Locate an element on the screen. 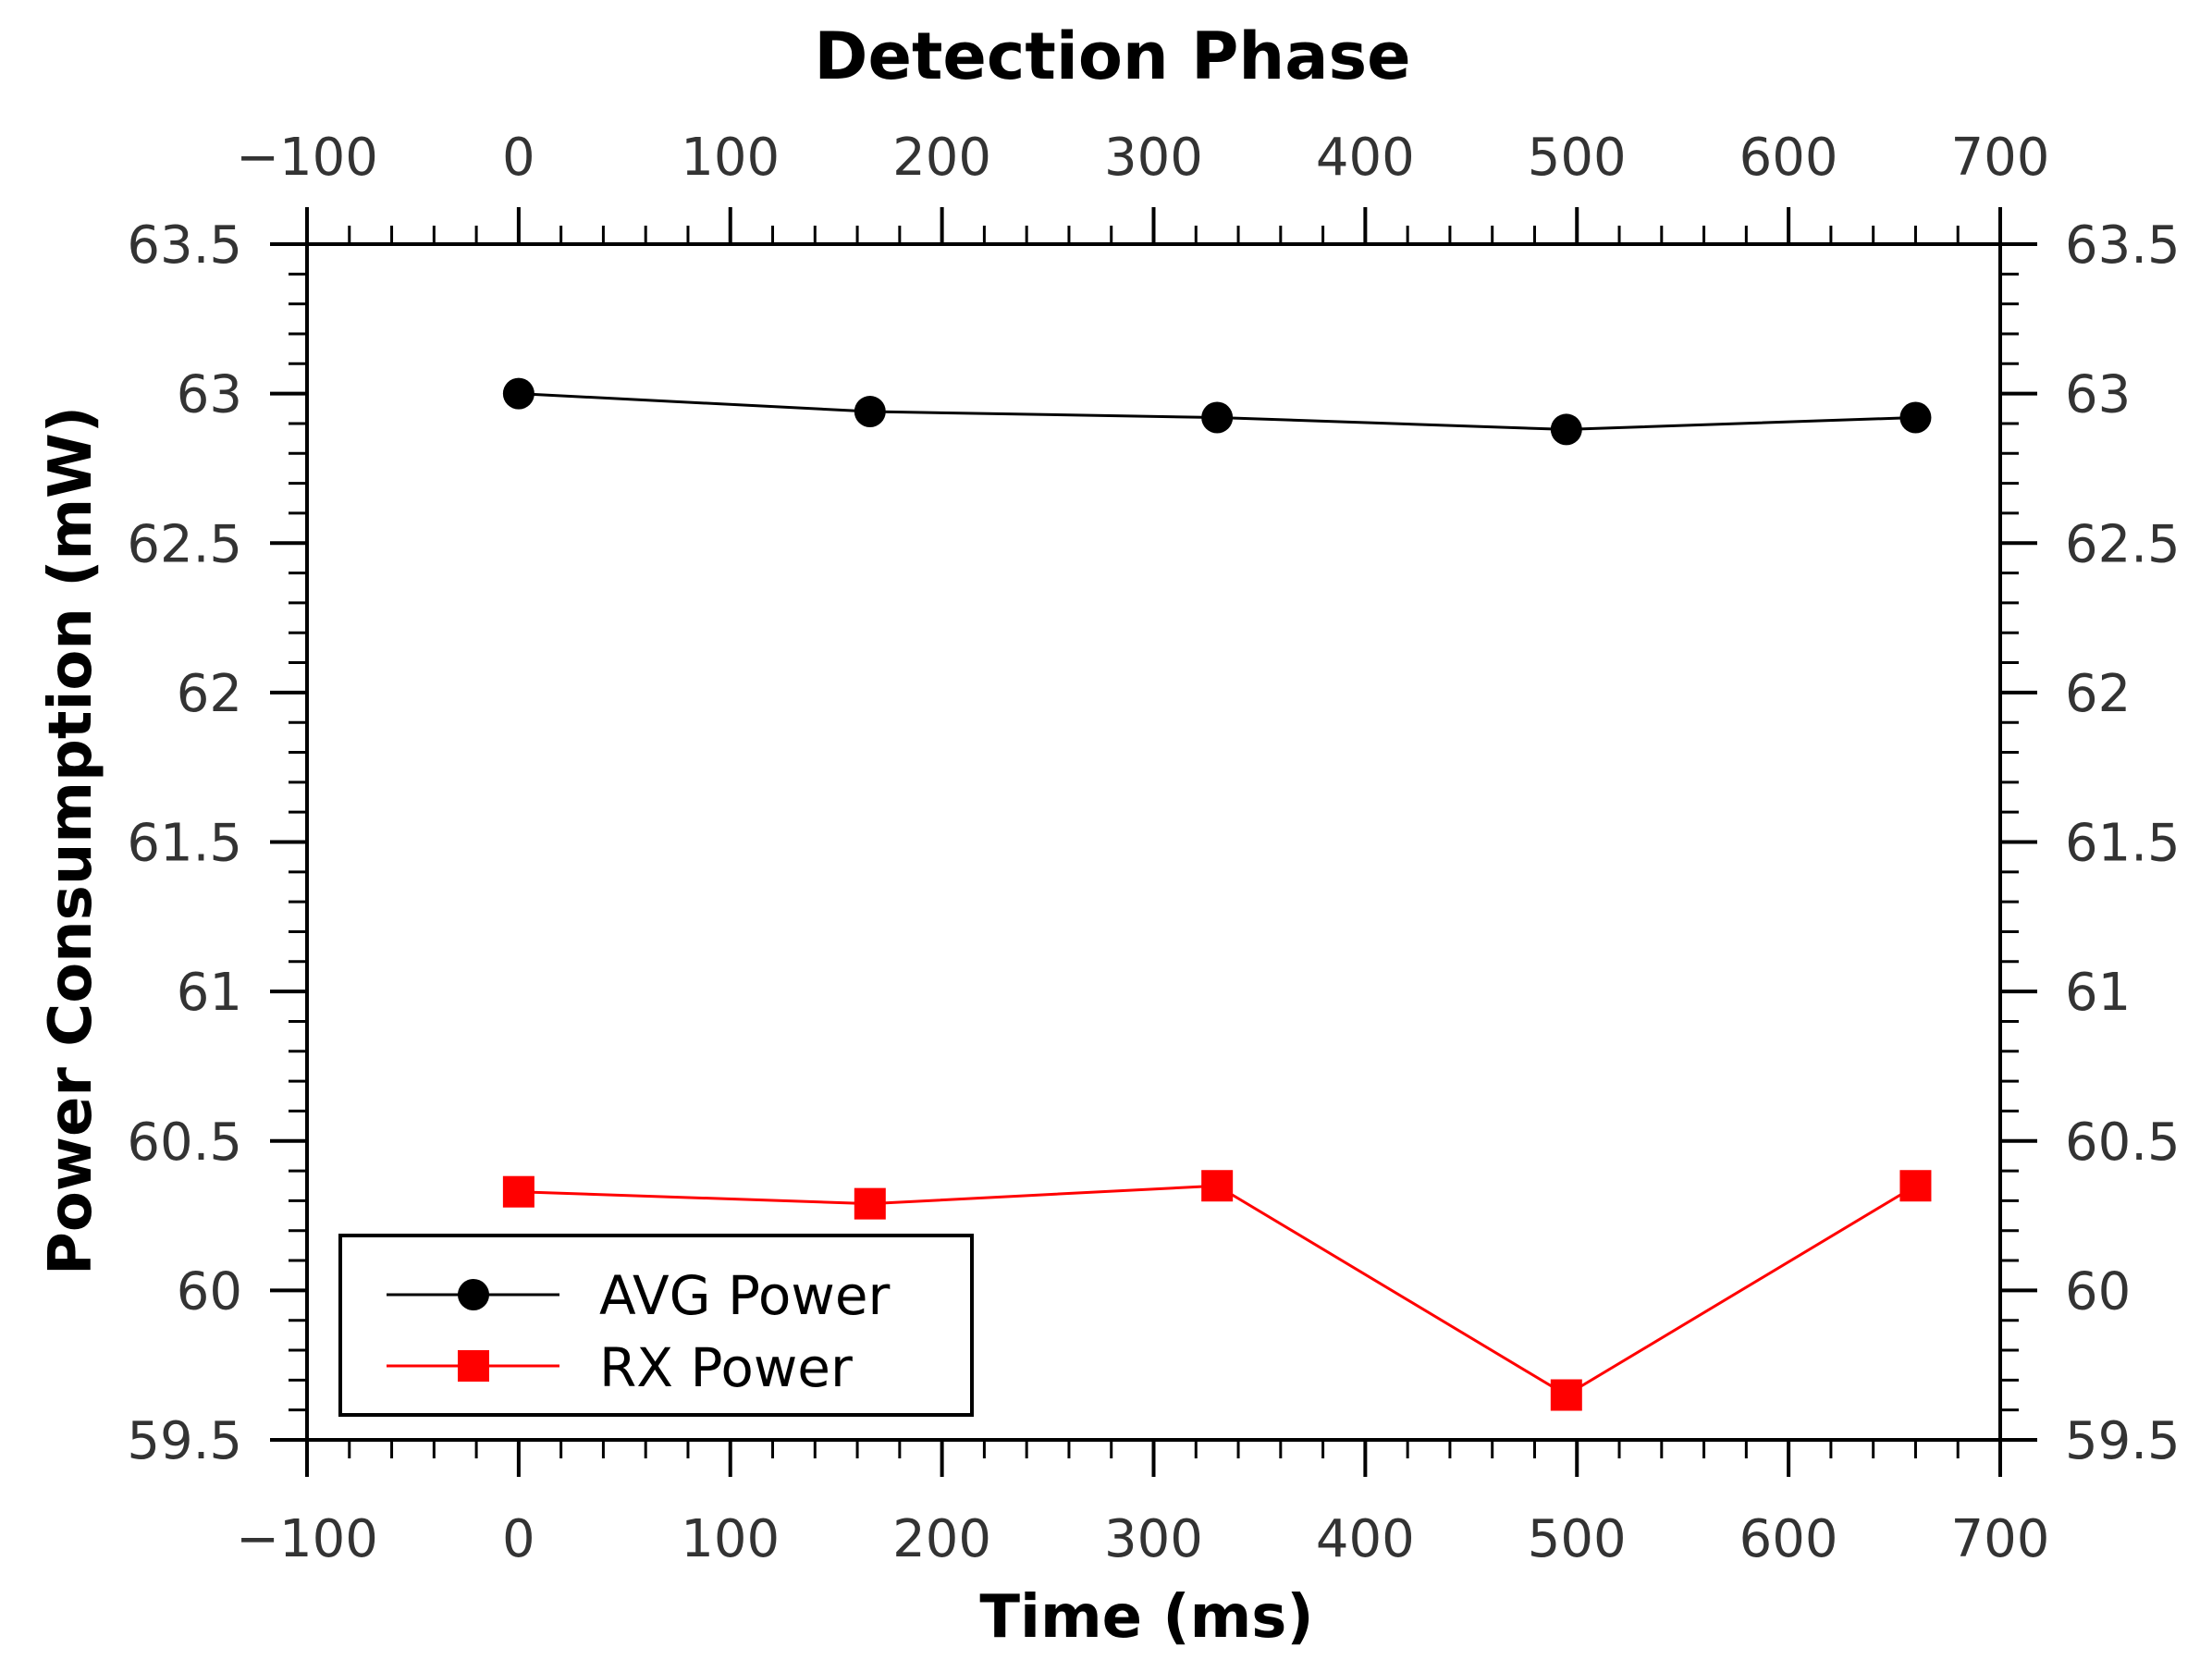  x-tick-label-top: 200 is located at coordinates (942, 158).